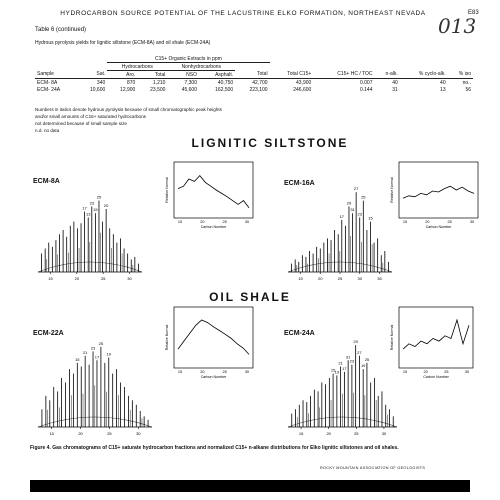 This screenshot has height=500, width=500. What do you see at coordinates (304, 82) in the screenshot?
I see `table-cell: 43,900` at bounding box center [304, 82].